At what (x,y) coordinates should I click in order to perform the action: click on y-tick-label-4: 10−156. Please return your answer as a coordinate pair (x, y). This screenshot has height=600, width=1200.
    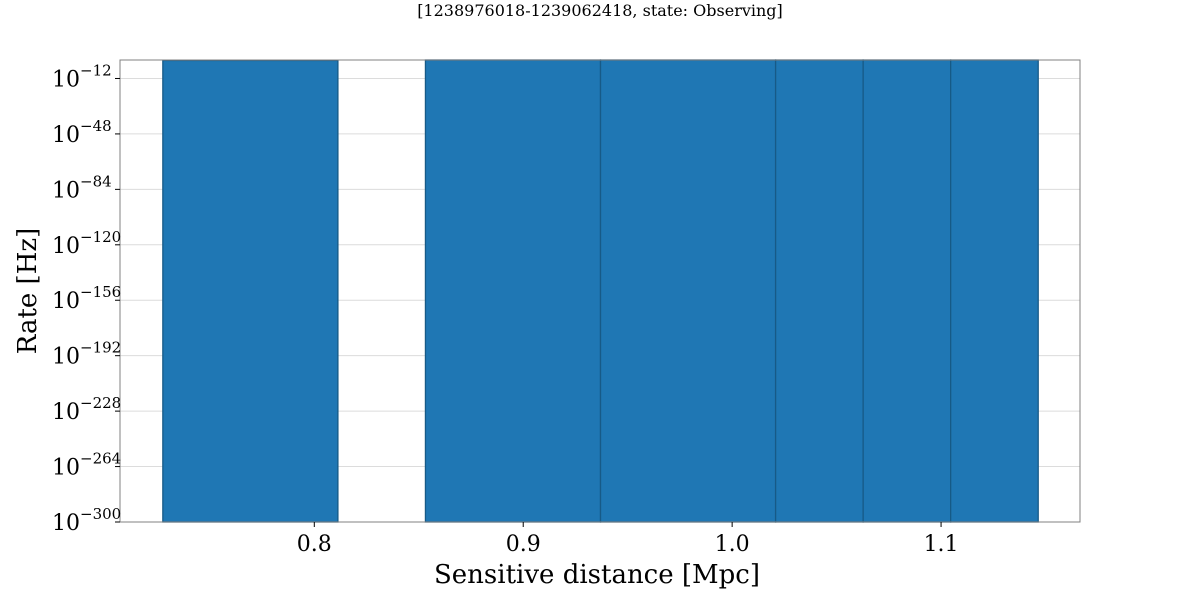
    Looking at the image, I should click on (86, 298).